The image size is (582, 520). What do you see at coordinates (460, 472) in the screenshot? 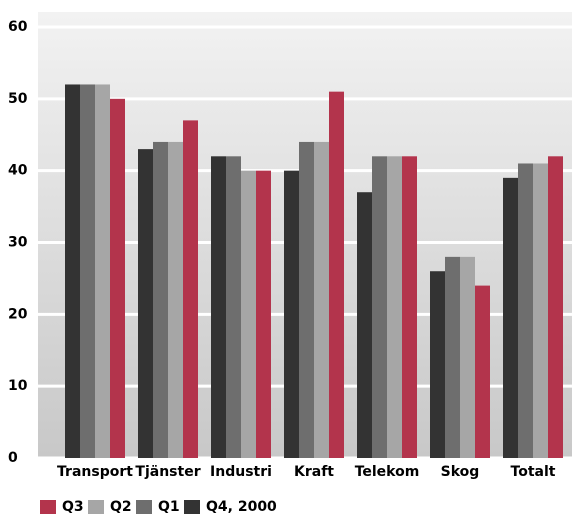
I see `x-tick-label: Skog` at bounding box center [460, 472].